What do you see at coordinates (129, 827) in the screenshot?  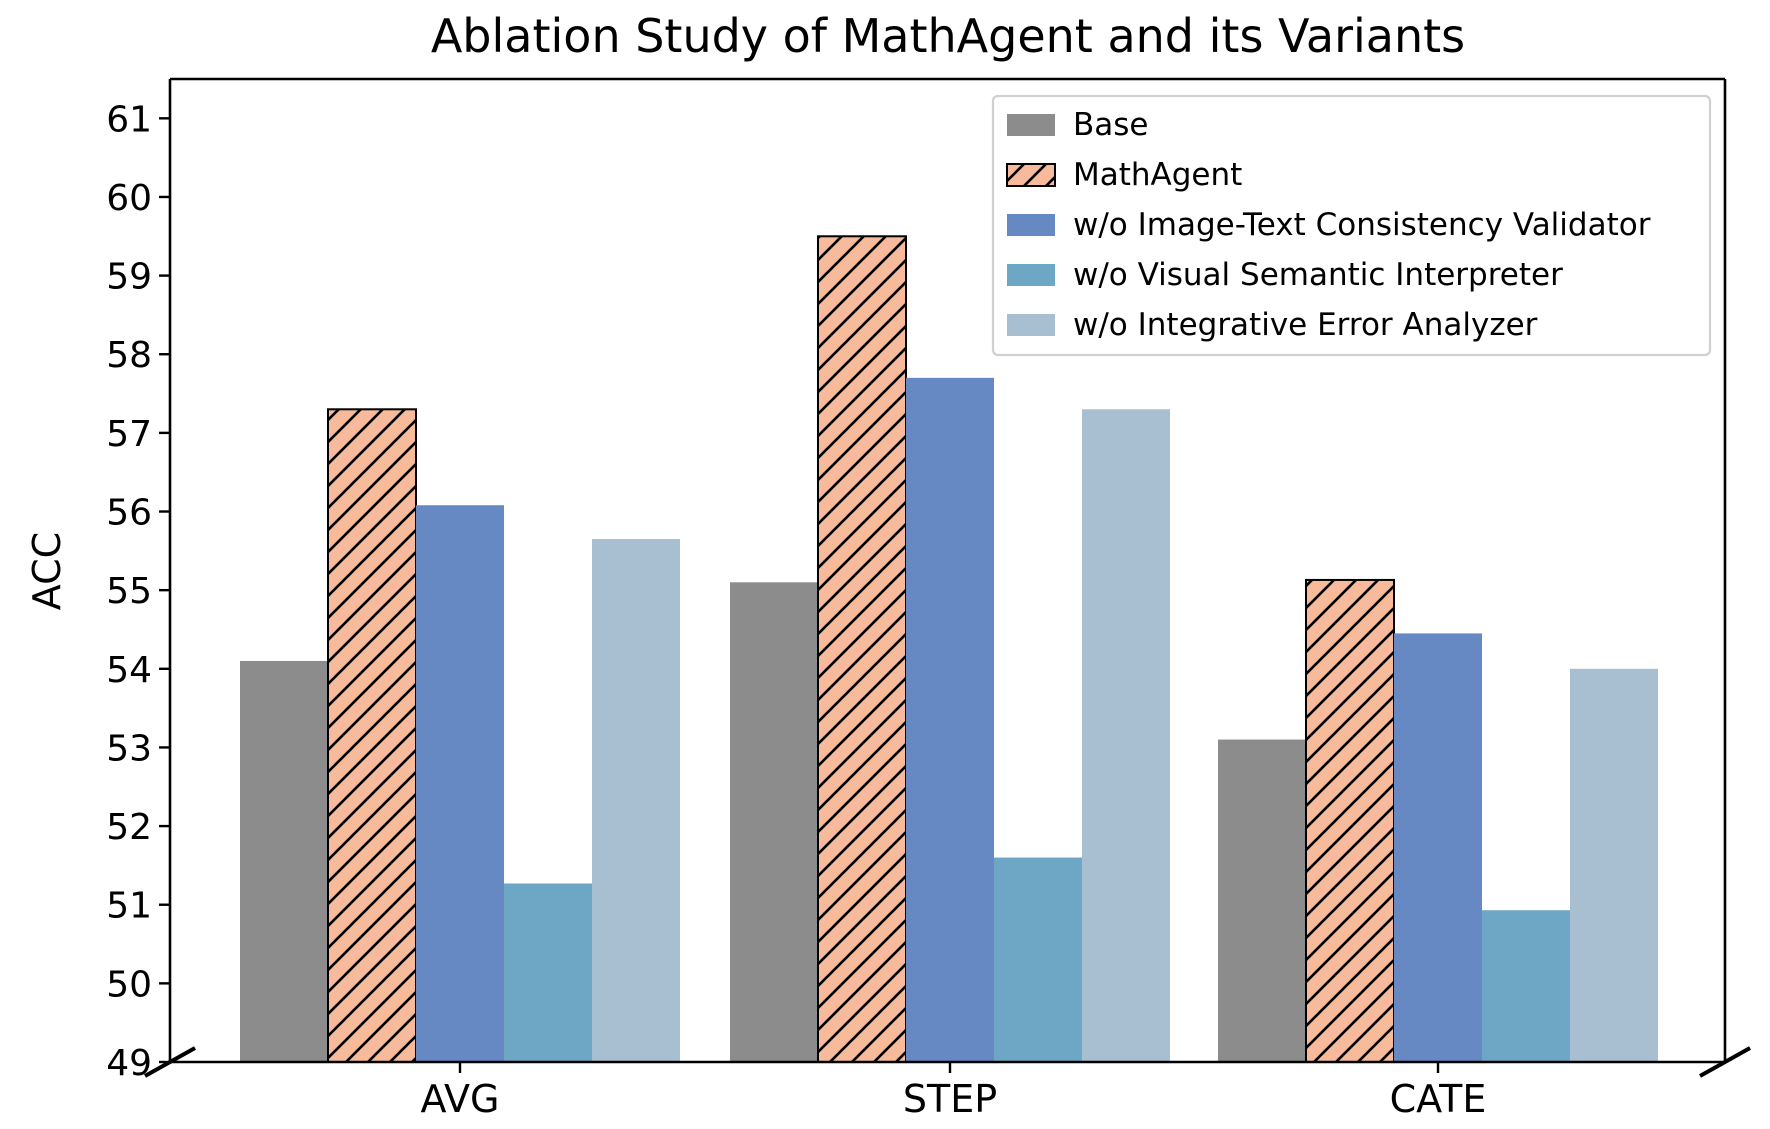 I see `y-tick-label-52: 52` at bounding box center [129, 827].